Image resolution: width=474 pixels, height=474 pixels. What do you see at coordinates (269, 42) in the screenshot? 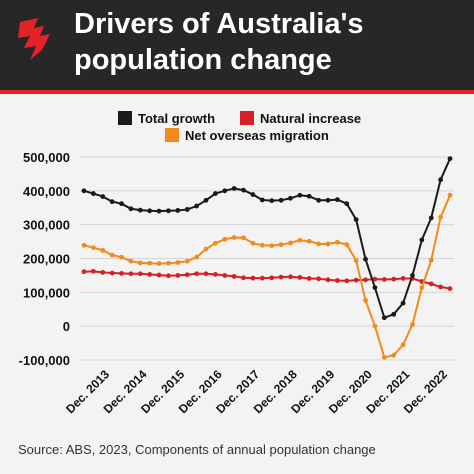
I see `chart-title: Drivers of Australia's population change` at bounding box center [269, 42].